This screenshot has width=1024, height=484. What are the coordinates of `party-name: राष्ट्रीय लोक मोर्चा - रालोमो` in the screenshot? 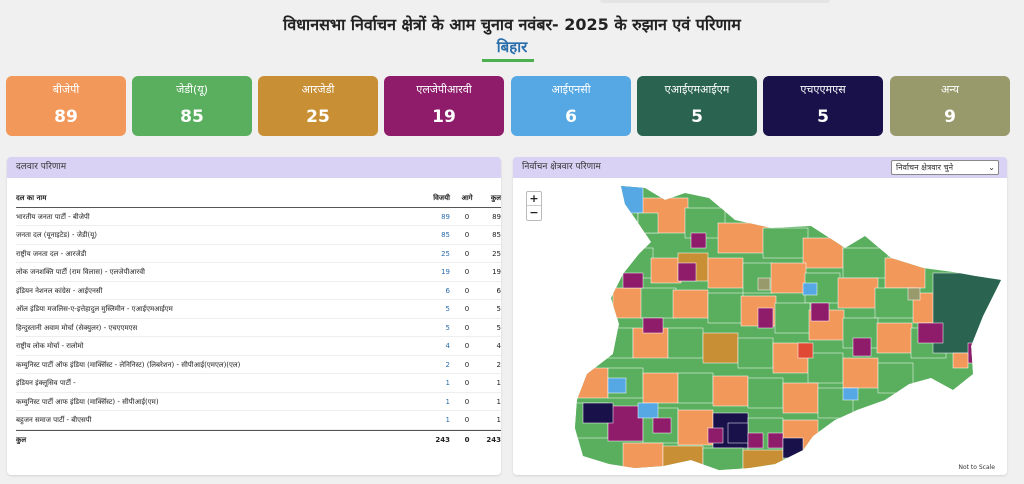 It's located at (50, 346).